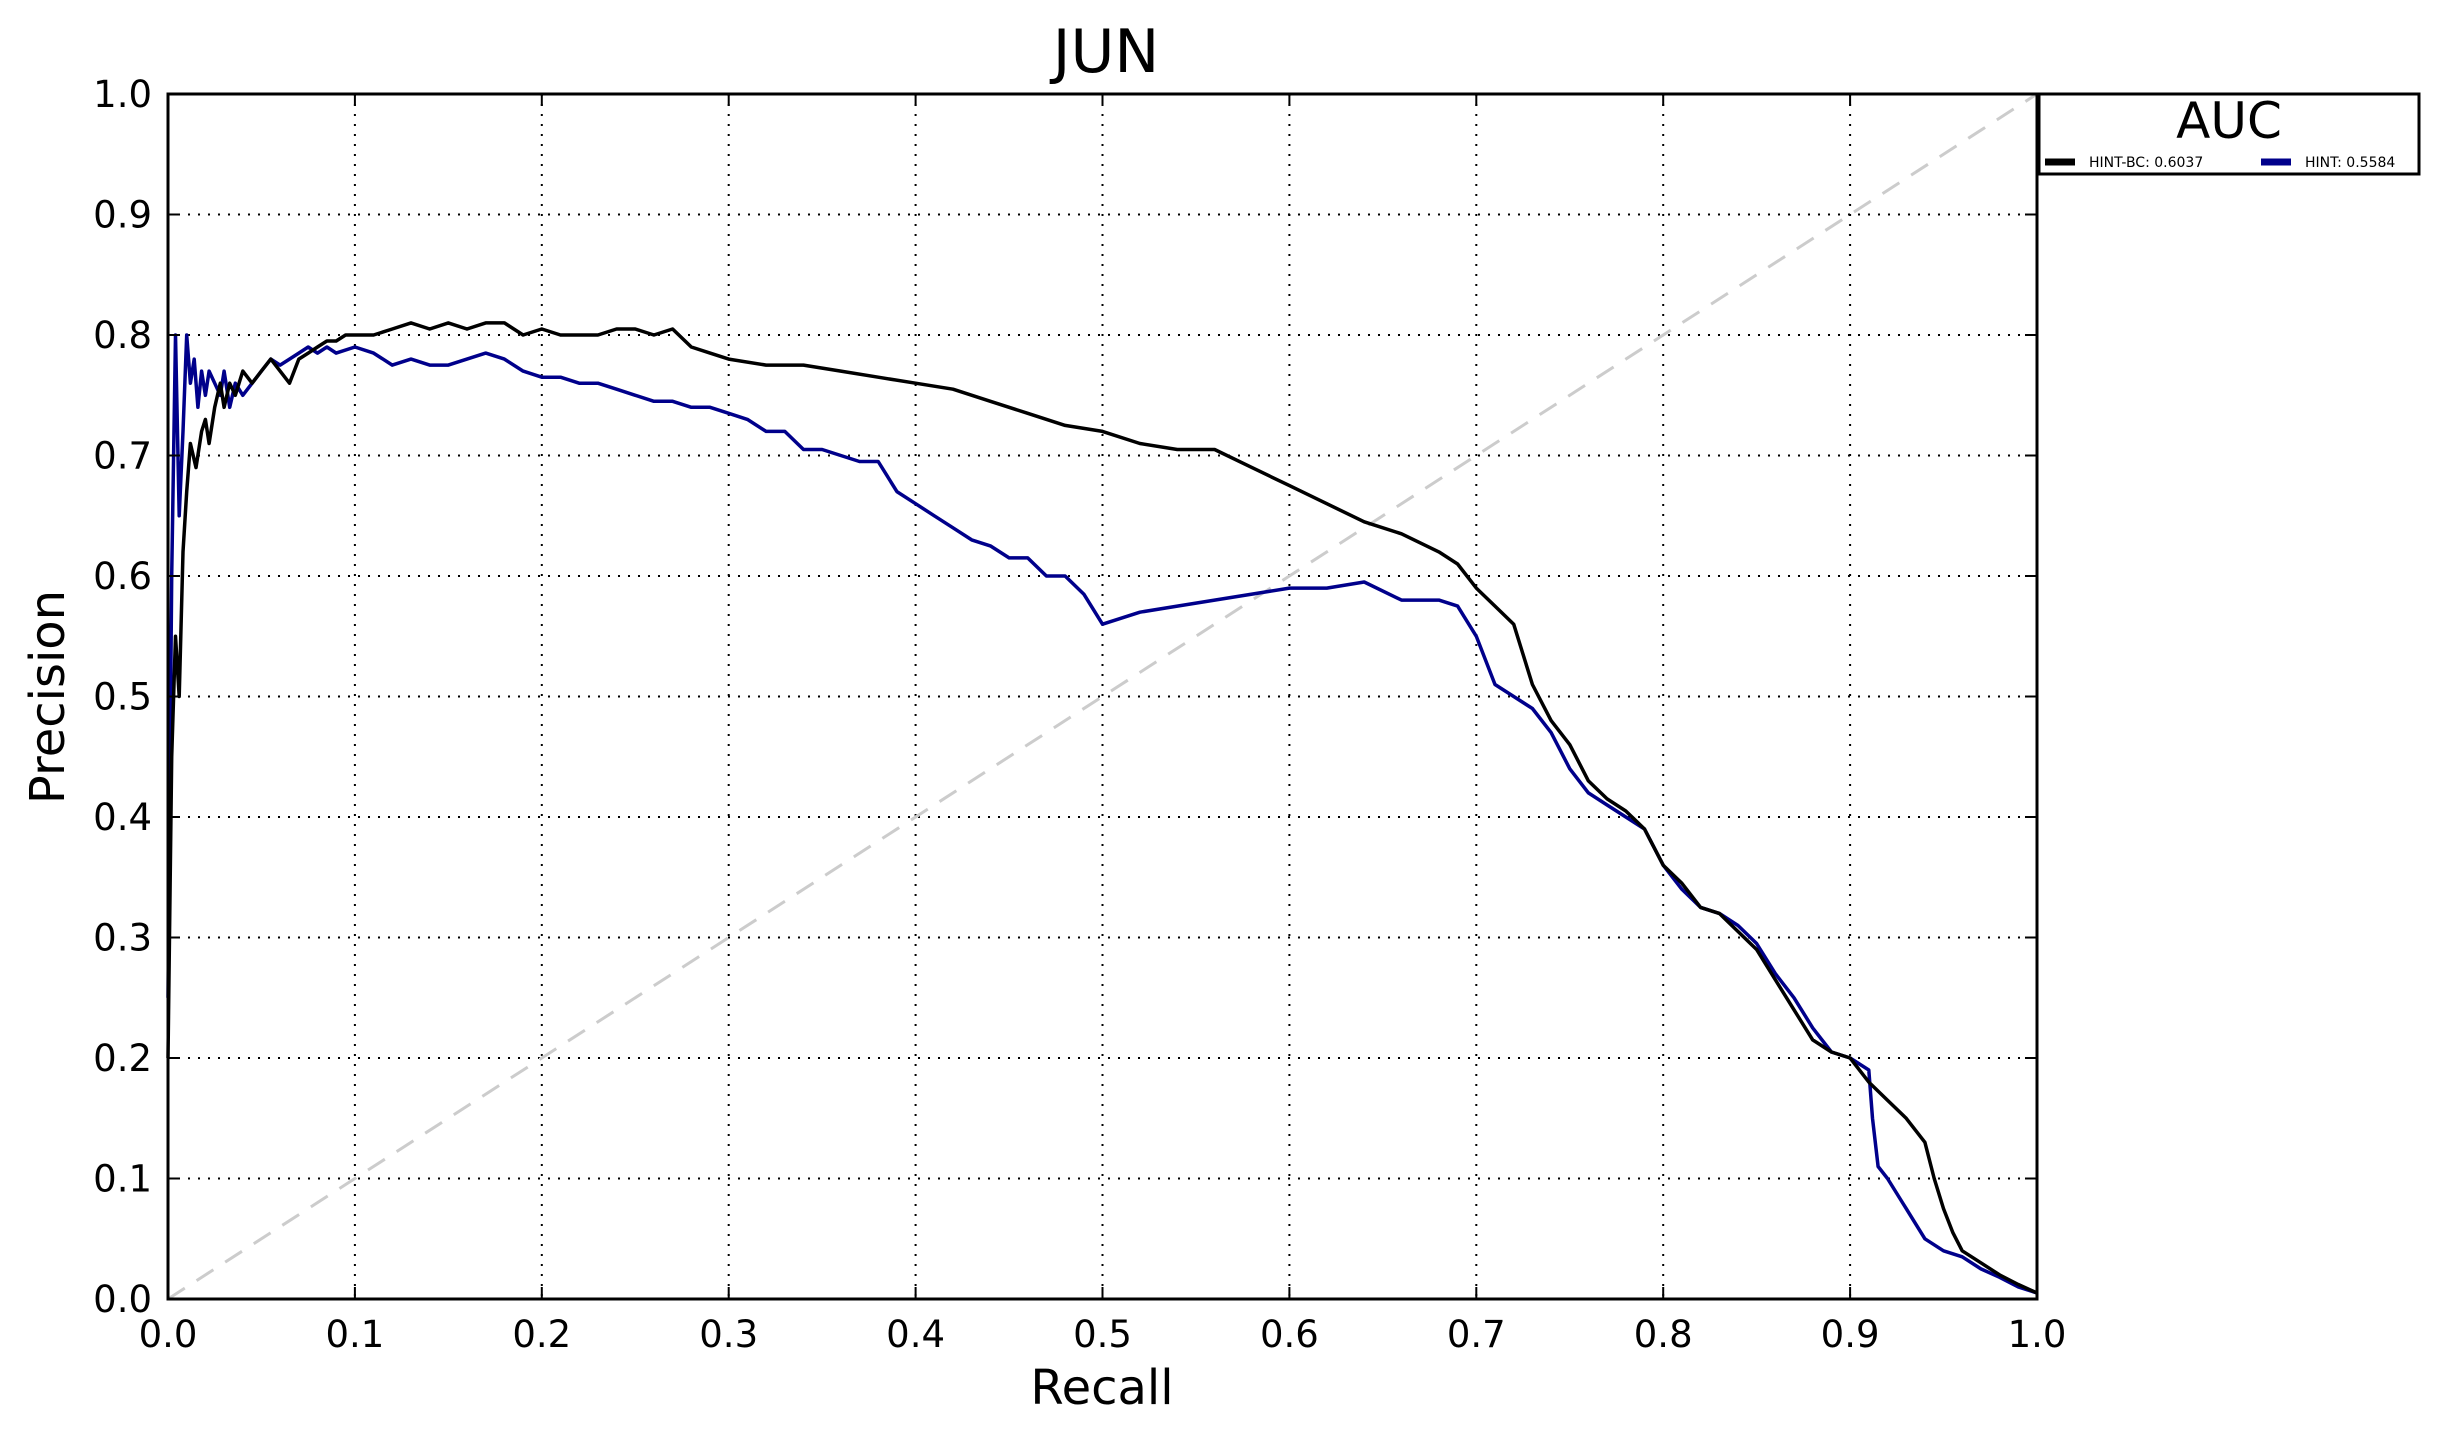 Image resolution: width=2438 pixels, height=1431 pixels. What do you see at coordinates (1850, 1334) in the screenshot?
I see `x-tick-label: 0.9` at bounding box center [1850, 1334].